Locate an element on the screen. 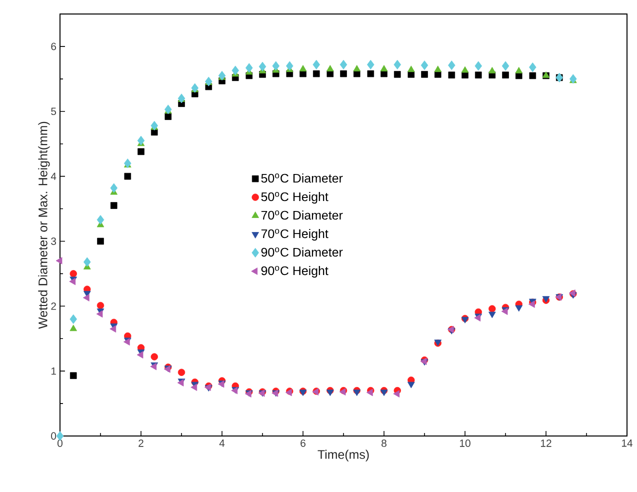 The image size is (637, 492). y-tick-label: 1 is located at coordinates (53, 371).